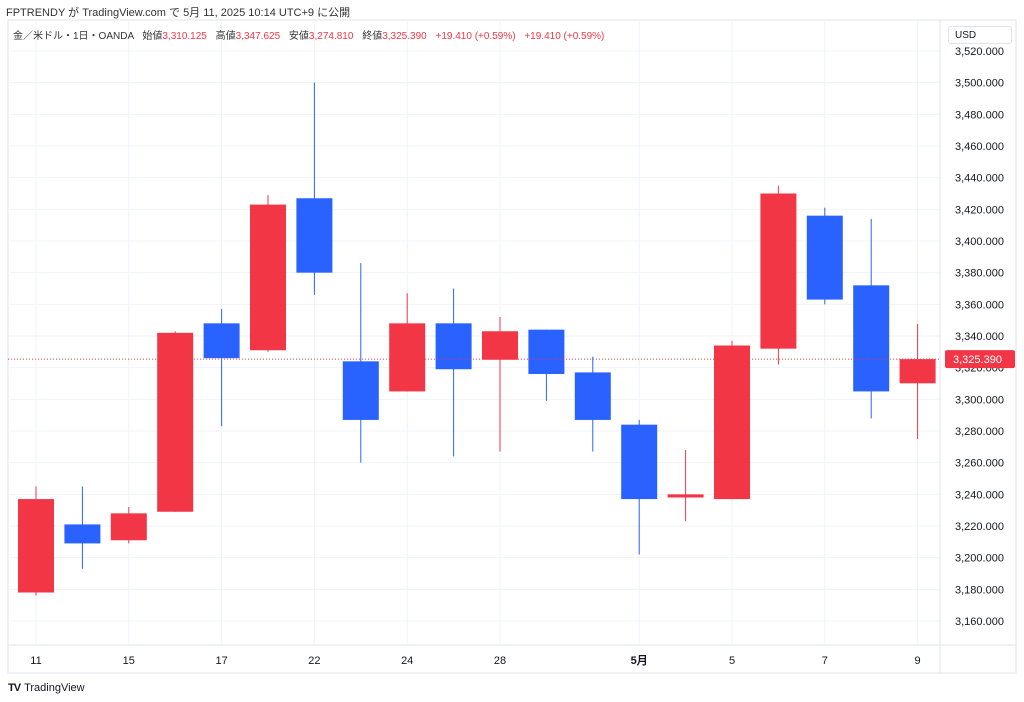 This screenshot has width=1024, height=702. Describe the element at coordinates (14, 688) in the screenshot. I see `tradingview-logo-icon: TV` at that location.